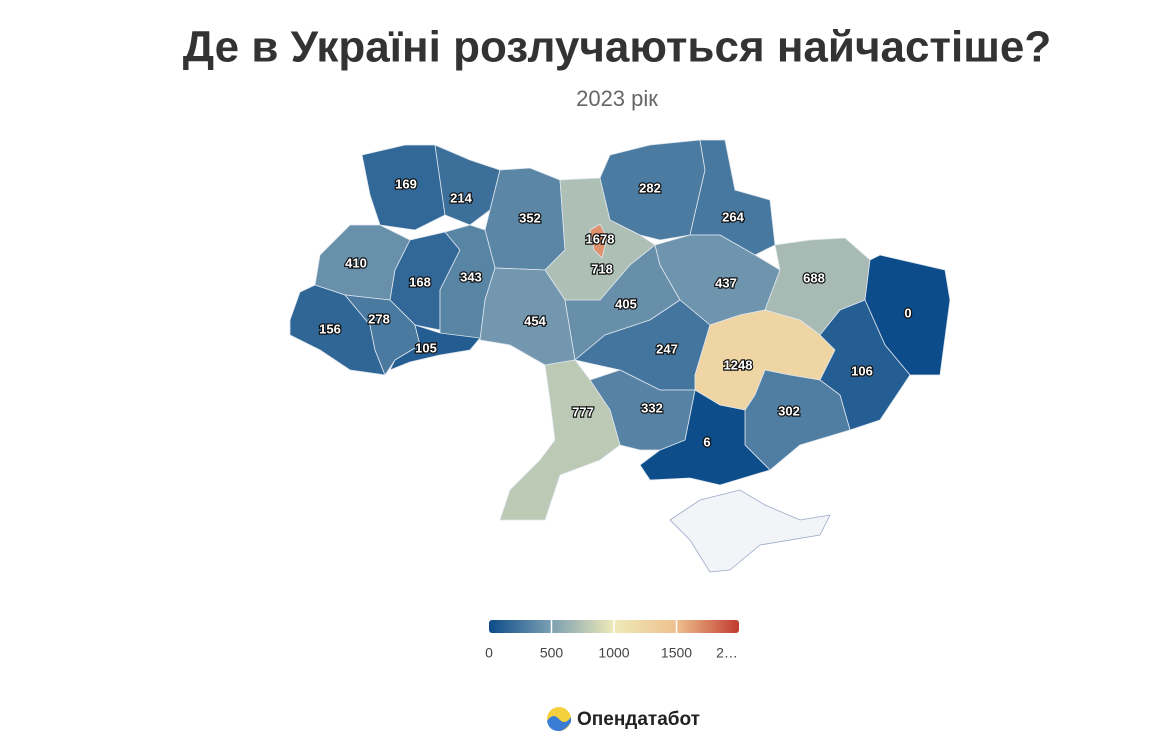 Image resolution: width=1175 pixels, height=751 pixels. Describe the element at coordinates (638, 719) in the screenshot. I see `brand-name: Опендатабот` at that location.